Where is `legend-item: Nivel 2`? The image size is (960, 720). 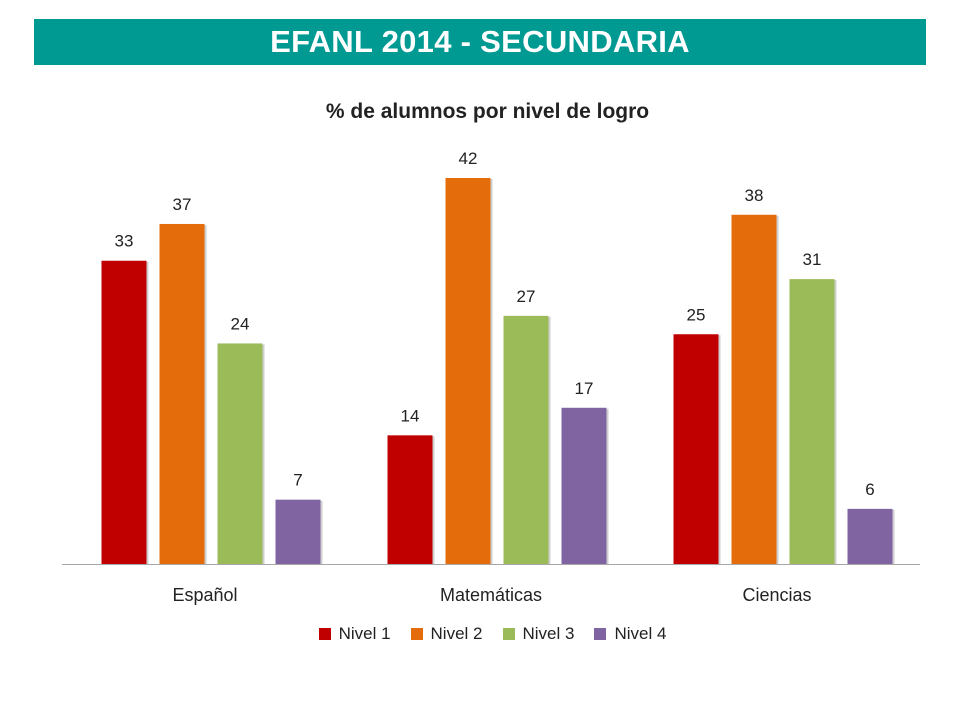 legend-item: Nivel 2 is located at coordinates (446, 634).